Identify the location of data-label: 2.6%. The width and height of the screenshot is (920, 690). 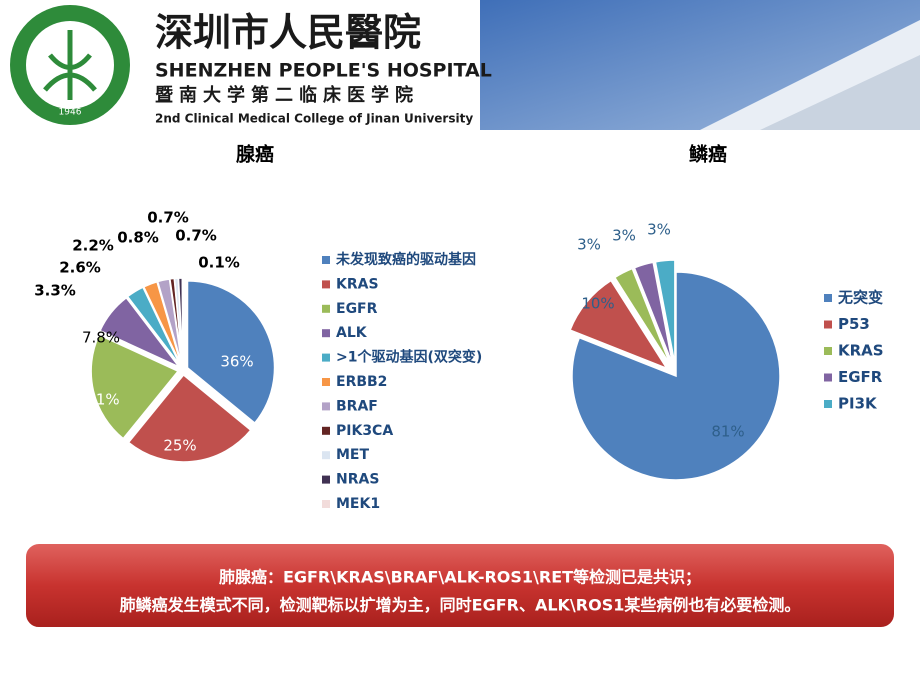
(80, 268).